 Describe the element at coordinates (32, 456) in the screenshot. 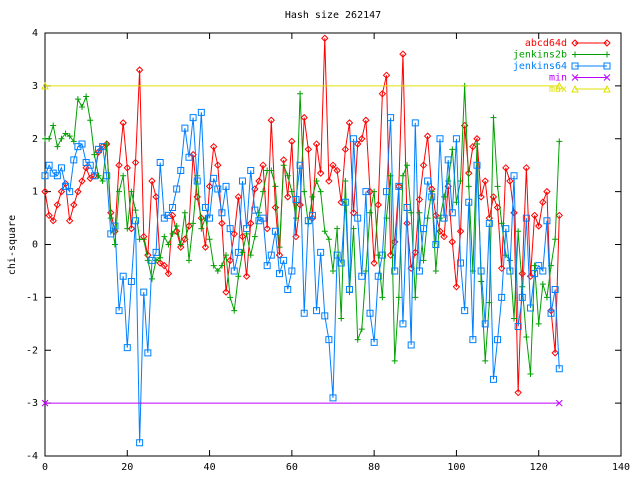

I see `y-tick-label: -4` at that location.